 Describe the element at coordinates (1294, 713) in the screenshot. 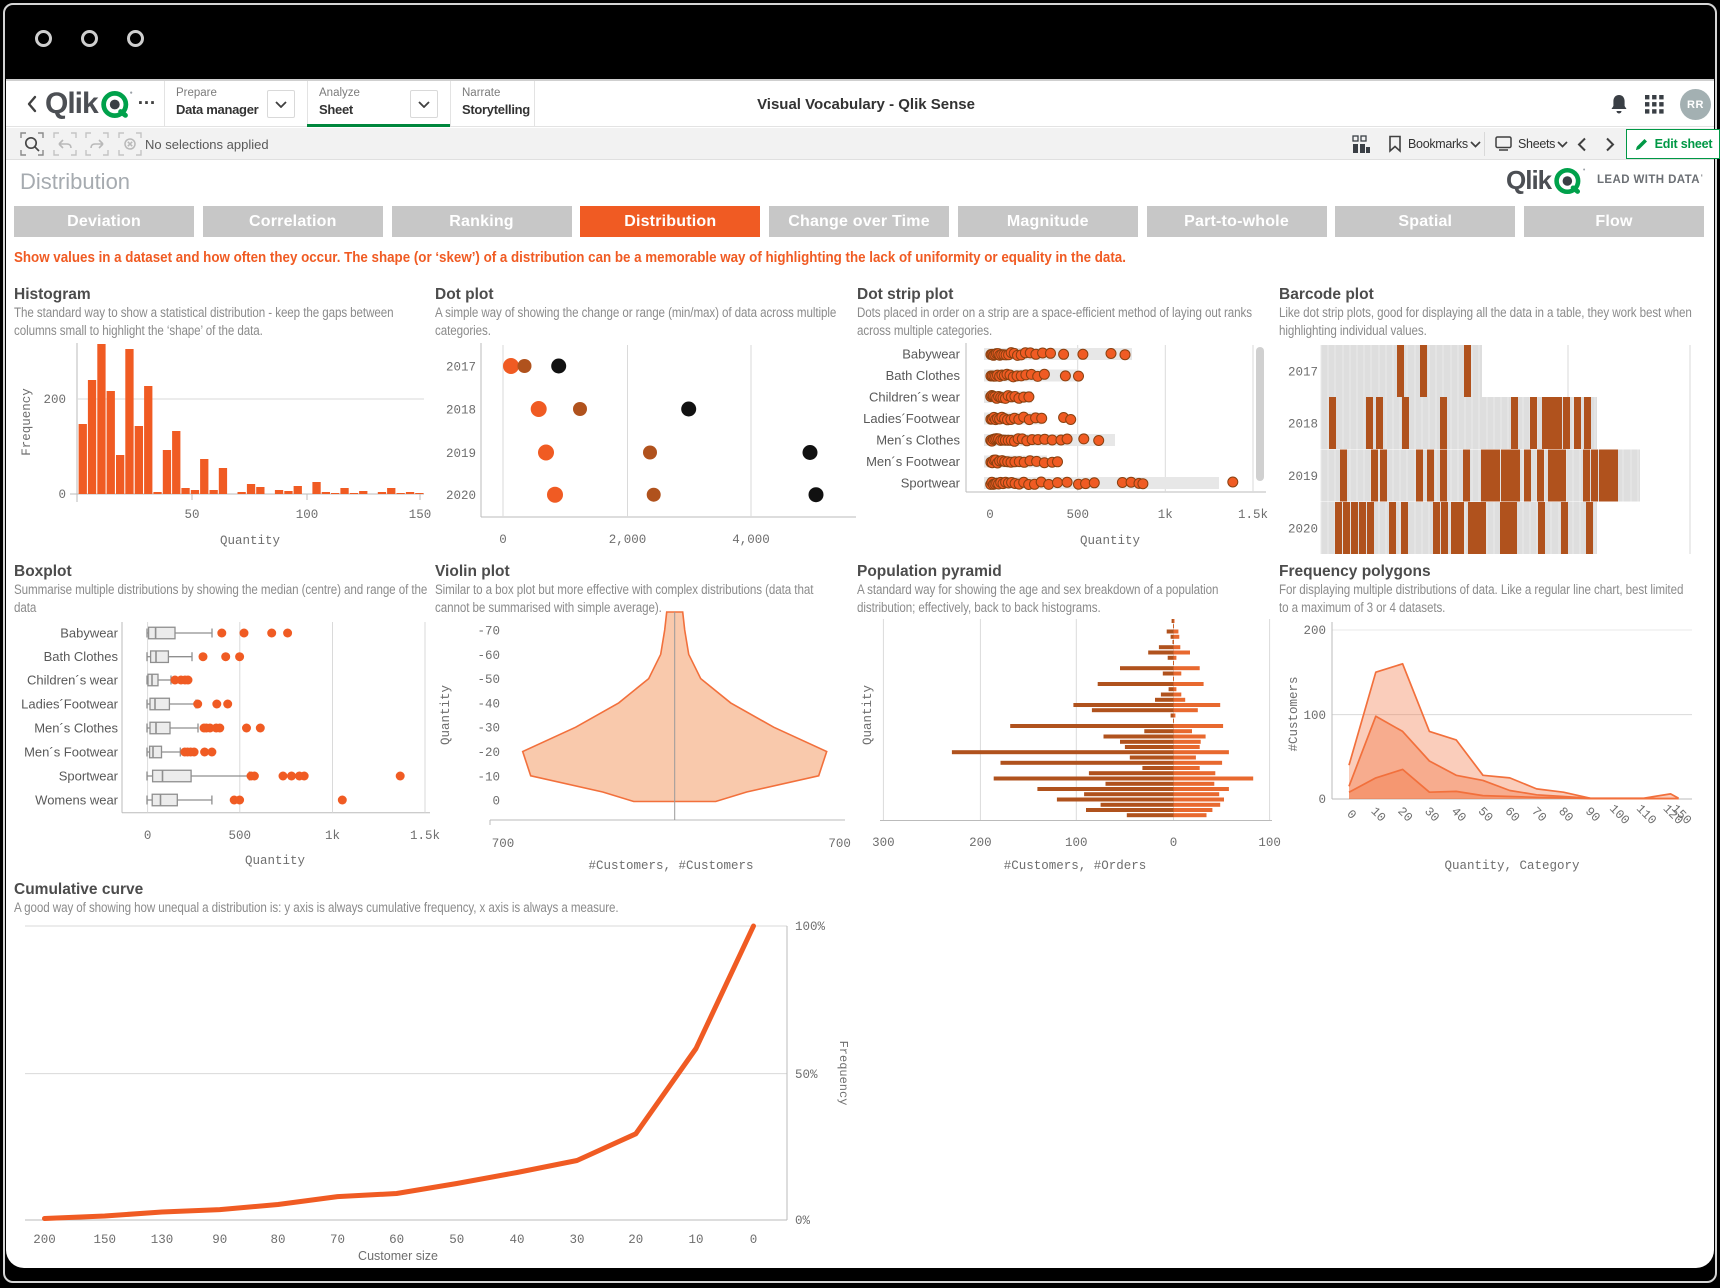

I see `svg-text: #Customers` at that location.